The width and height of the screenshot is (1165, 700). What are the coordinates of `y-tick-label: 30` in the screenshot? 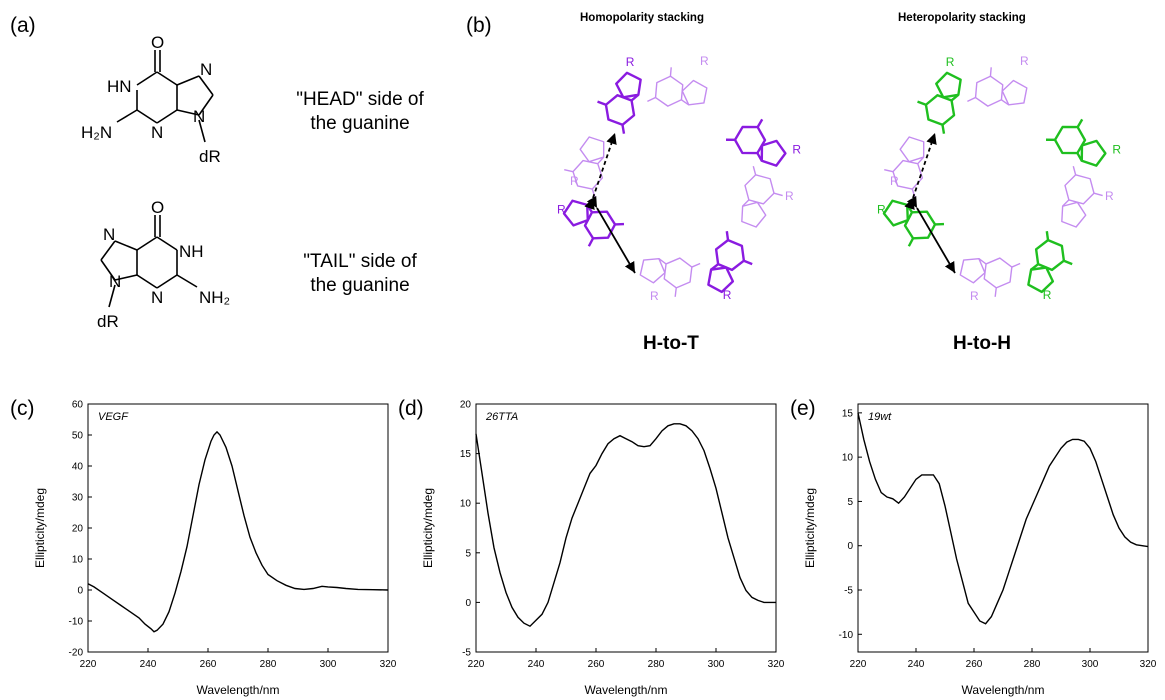 It's located at (78, 498).